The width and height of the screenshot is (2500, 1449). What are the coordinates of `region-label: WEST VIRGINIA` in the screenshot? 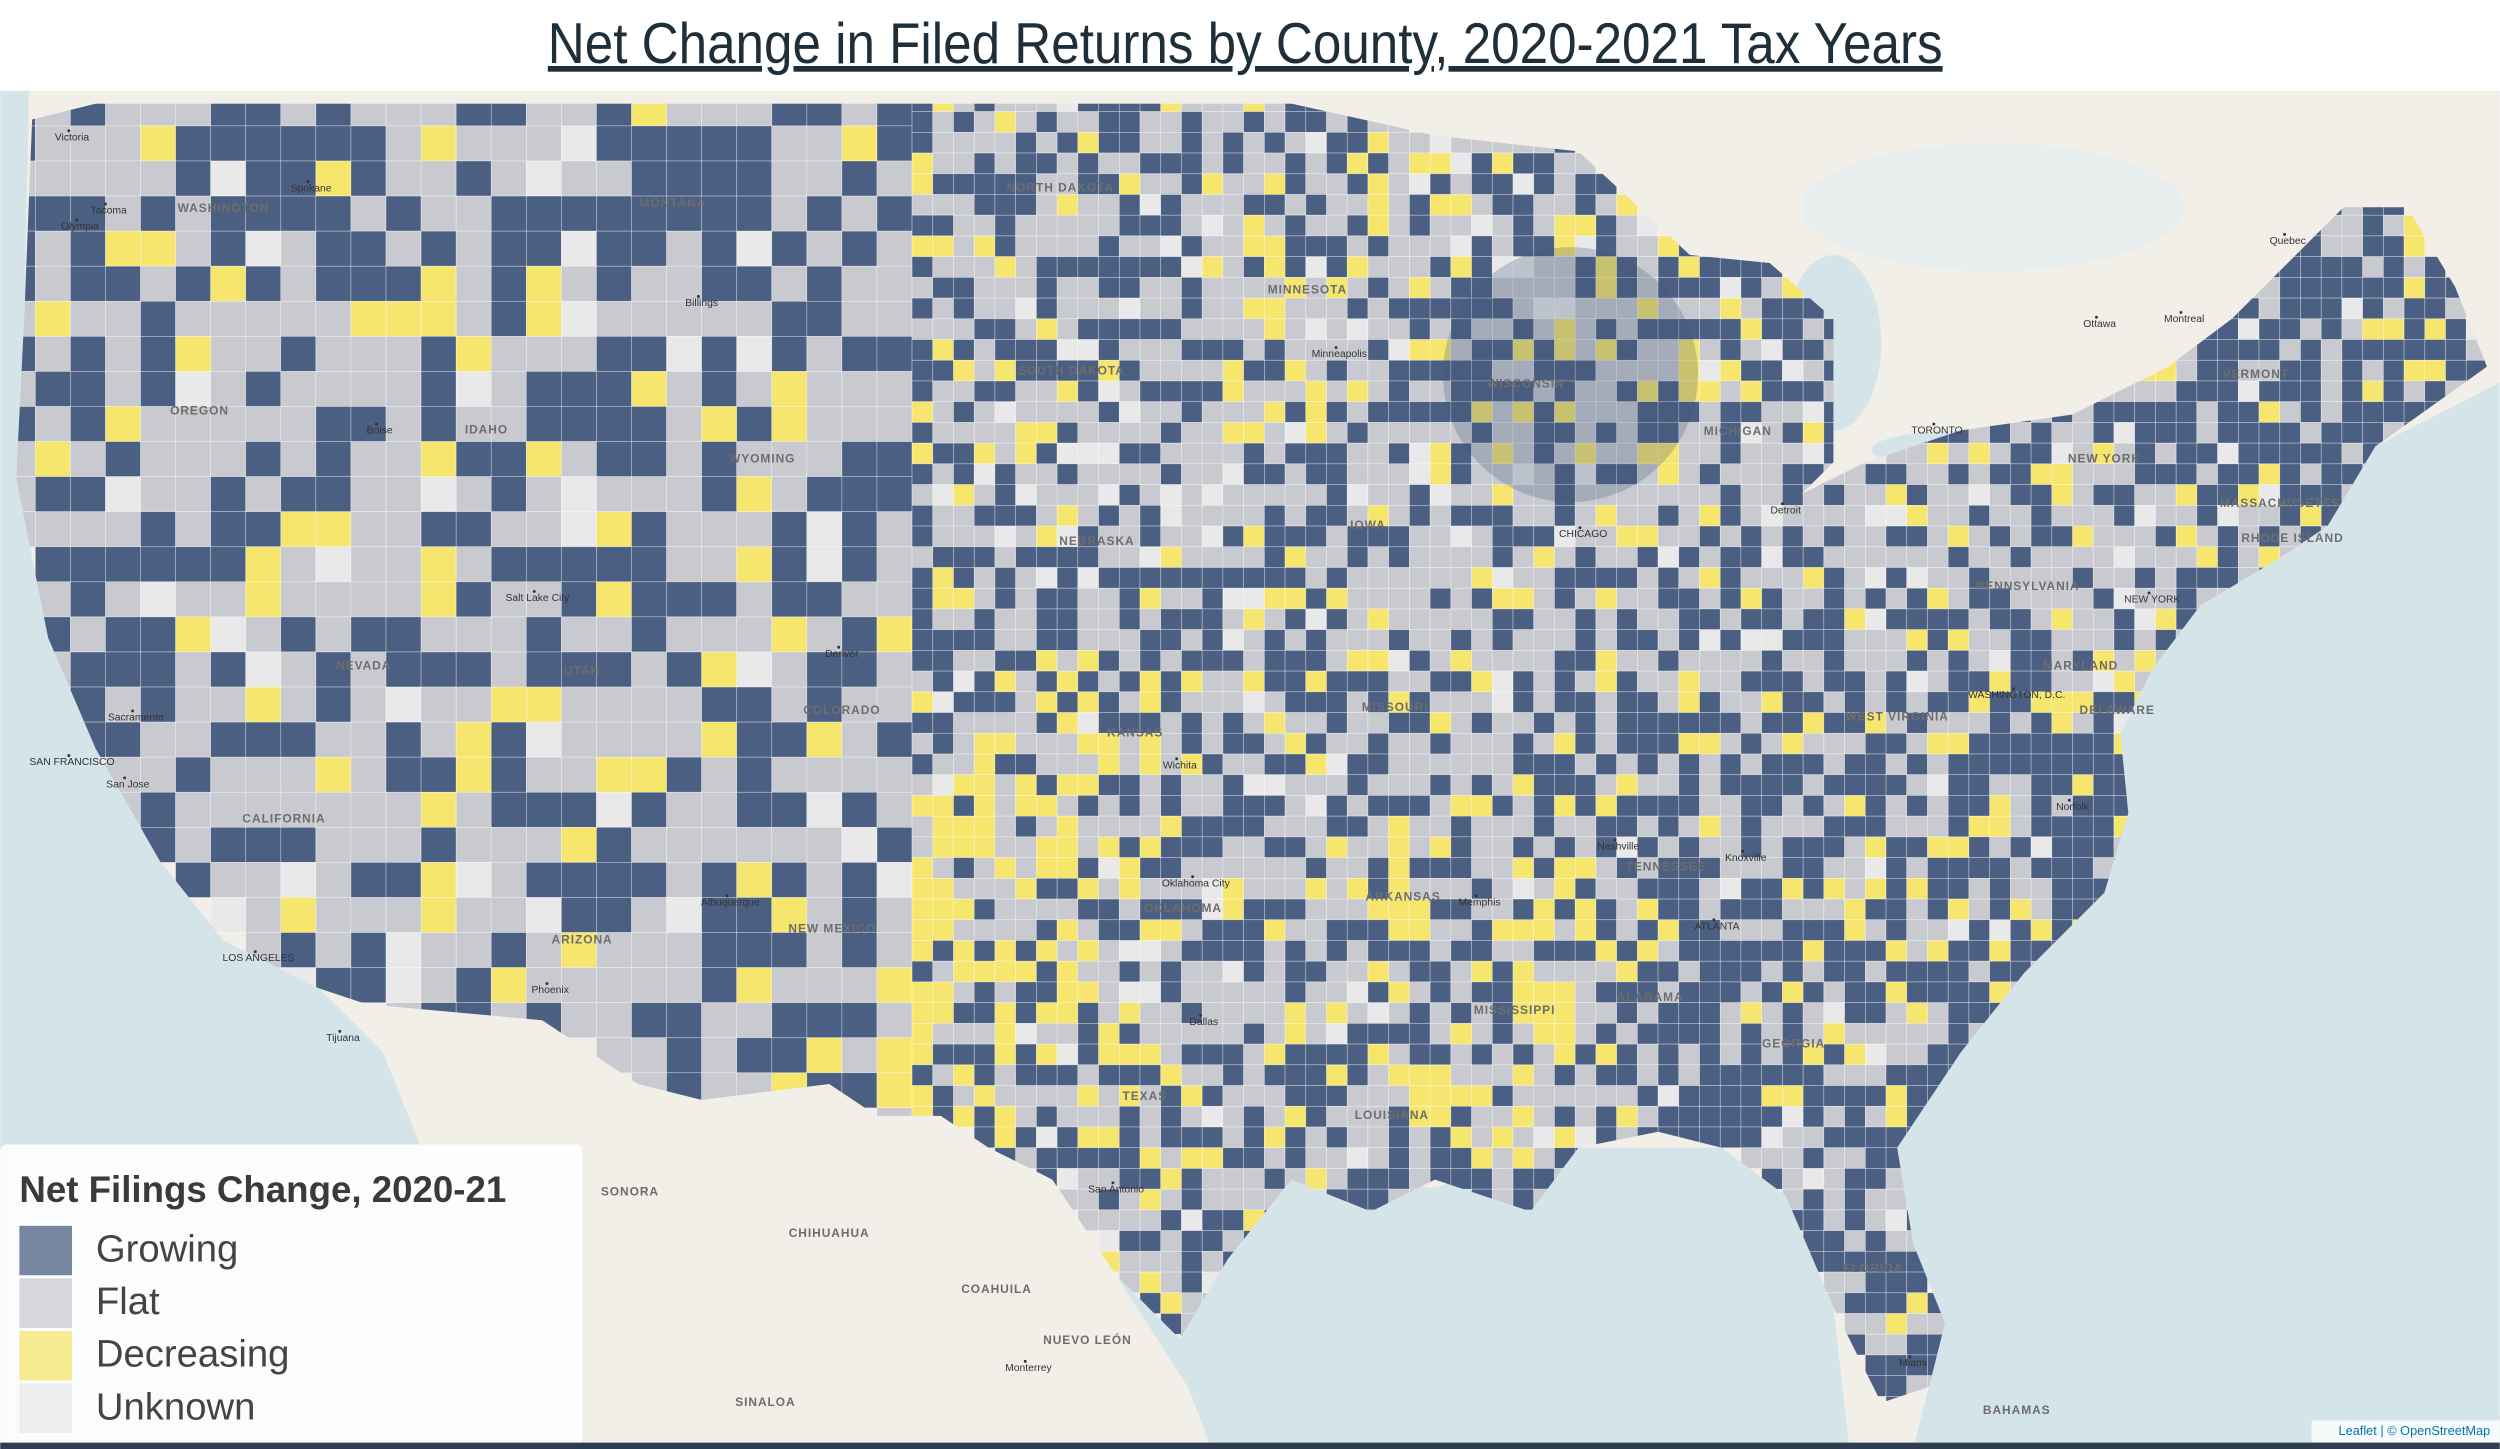 It's located at (1897, 717).